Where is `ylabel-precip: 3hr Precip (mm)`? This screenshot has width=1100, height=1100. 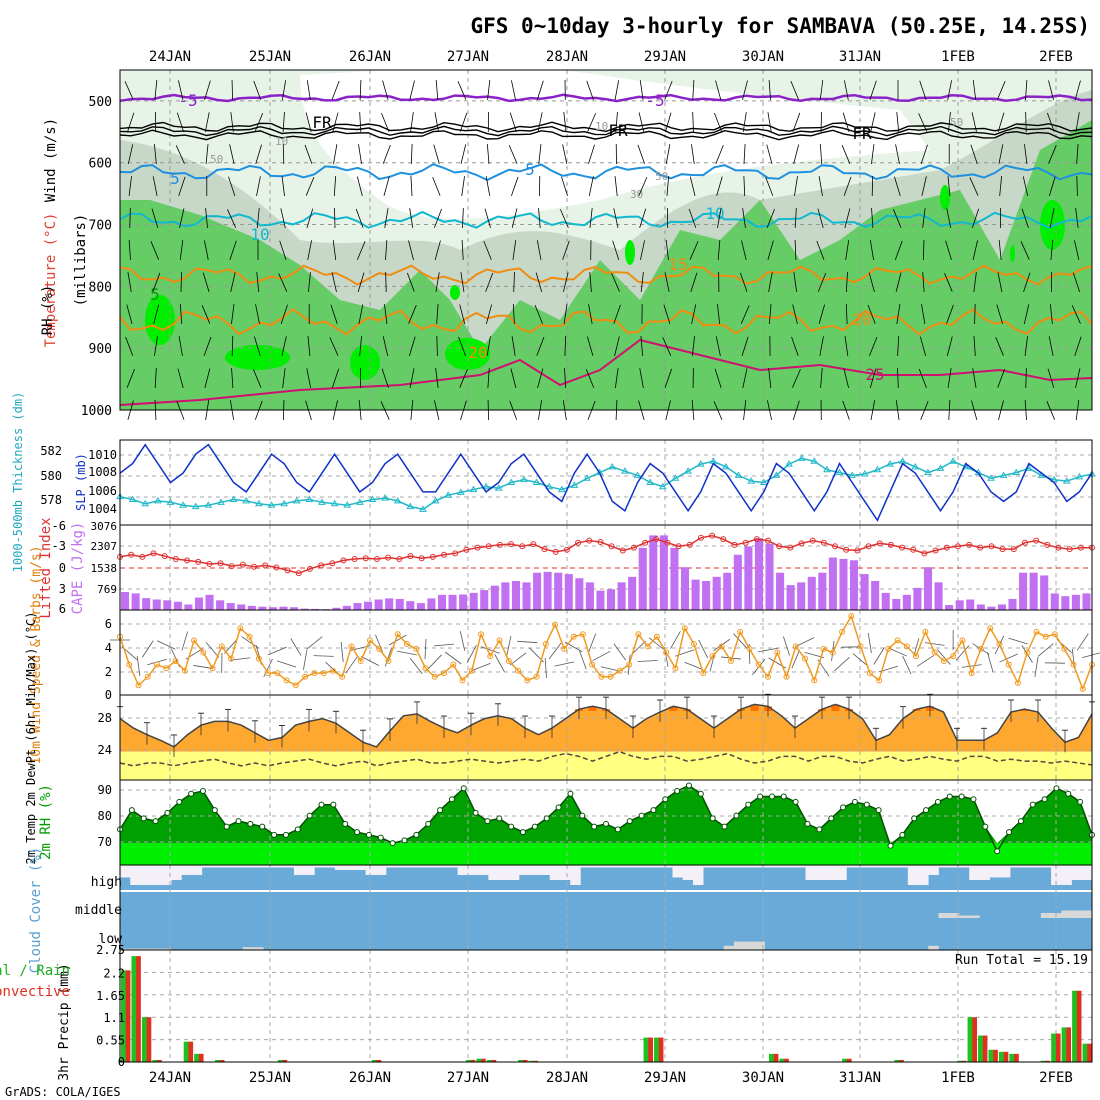
ylabel-precip: 3hr Precip (mm) is located at coordinates (64, 1021).